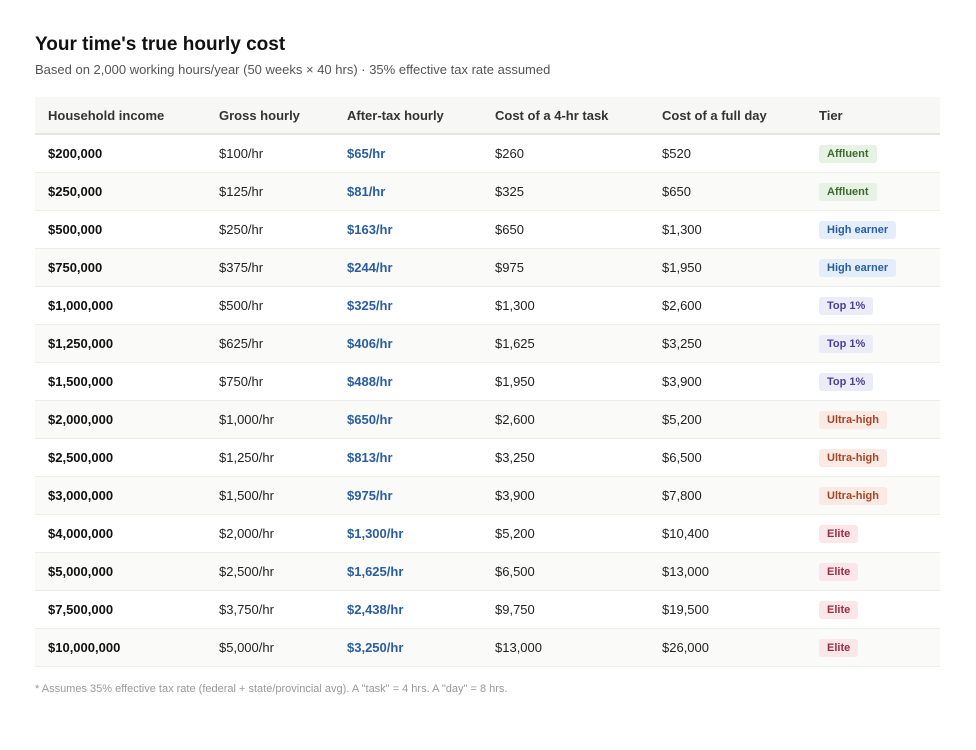 The width and height of the screenshot is (976, 750). What do you see at coordinates (727, 191) in the screenshot?
I see `day-cost-cell: $650` at bounding box center [727, 191].